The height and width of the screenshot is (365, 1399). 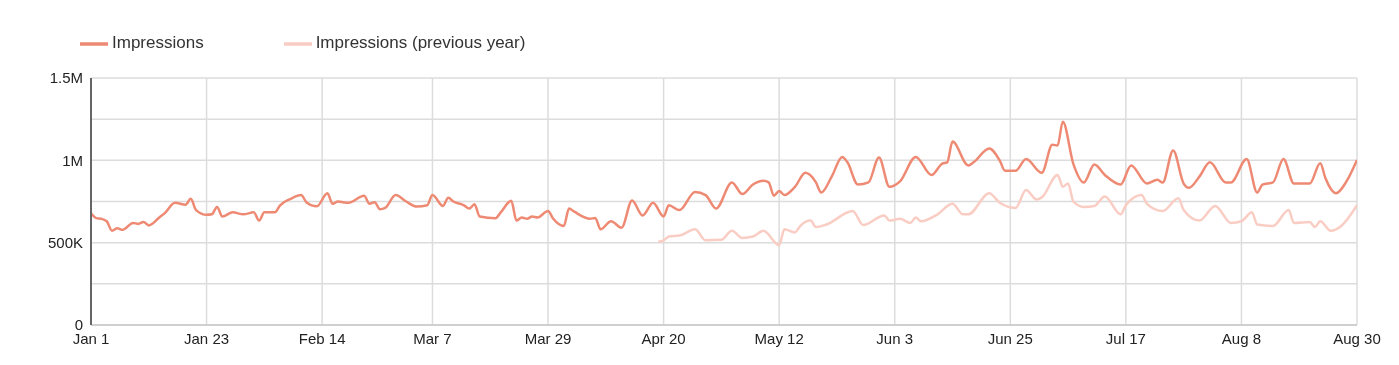 I want to click on x-tick-label: Jan 23, so click(x=207, y=338).